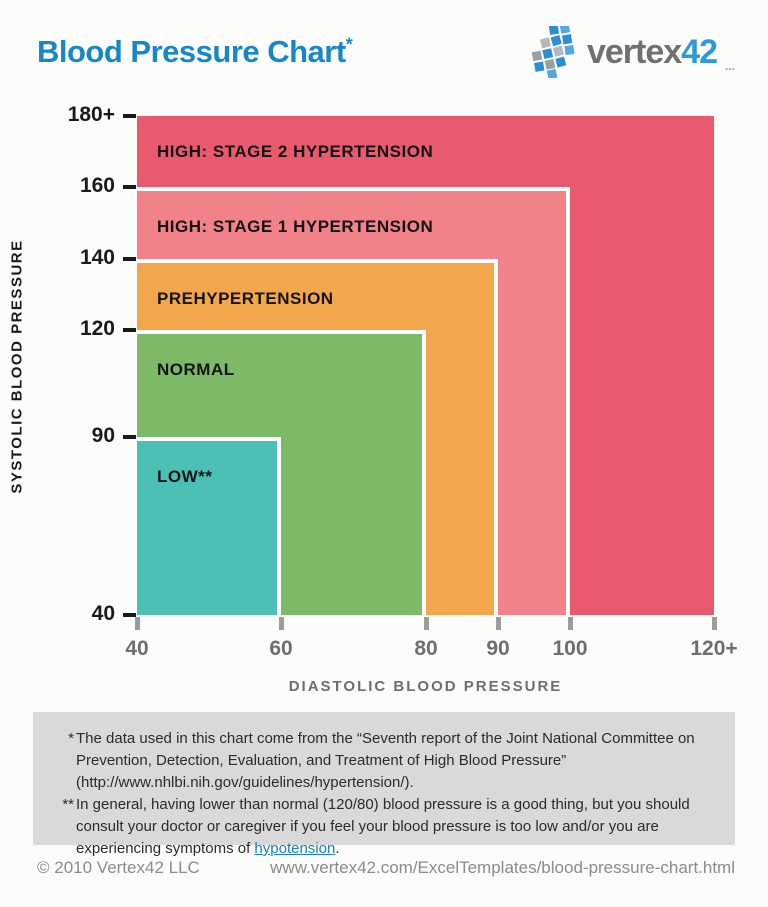  What do you see at coordinates (196, 369) in the screenshot?
I see `zone-label: NORMAL` at bounding box center [196, 369].